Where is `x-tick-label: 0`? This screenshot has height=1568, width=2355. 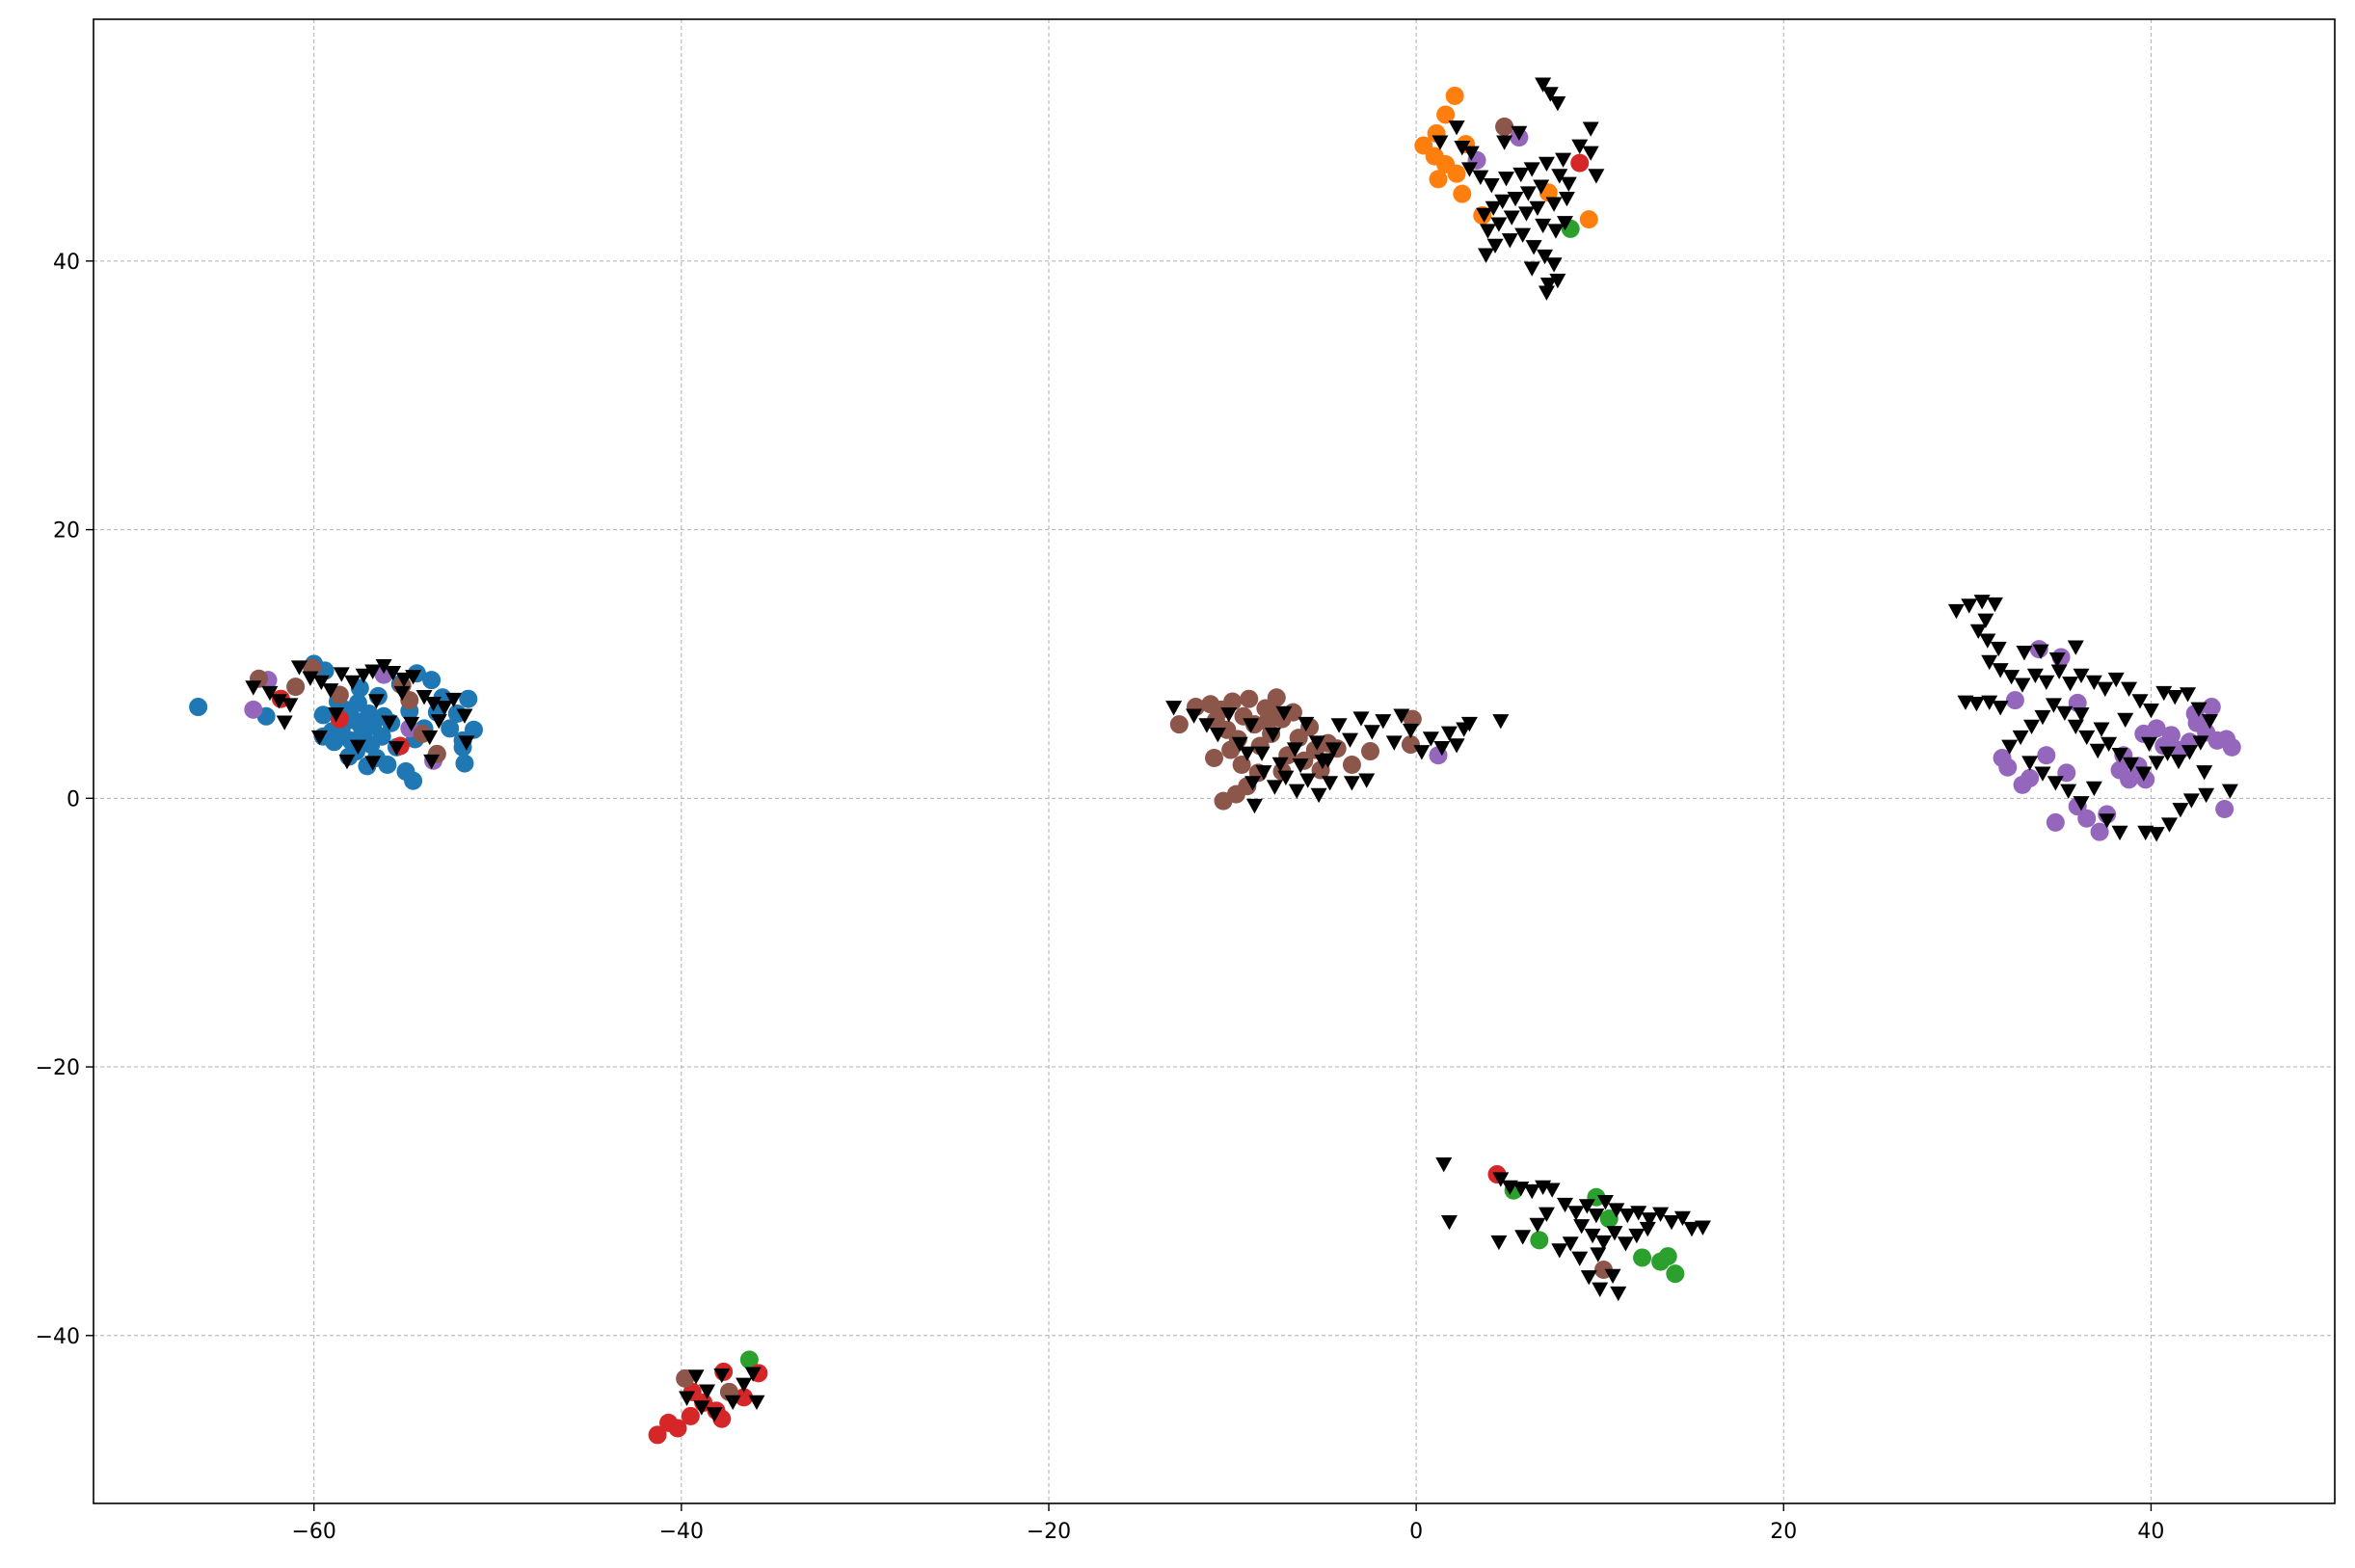 x-tick-label: 0 is located at coordinates (1416, 1532).